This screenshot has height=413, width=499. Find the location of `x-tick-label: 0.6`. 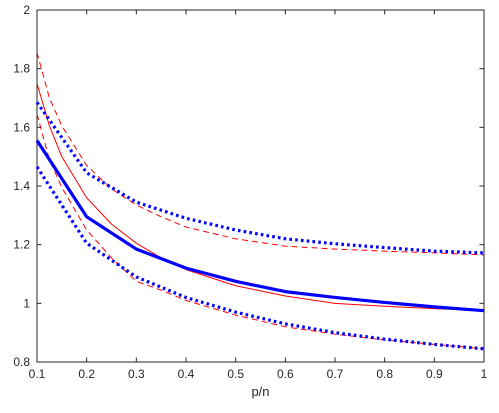

x-tick-label: 0.6 is located at coordinates (285, 374).